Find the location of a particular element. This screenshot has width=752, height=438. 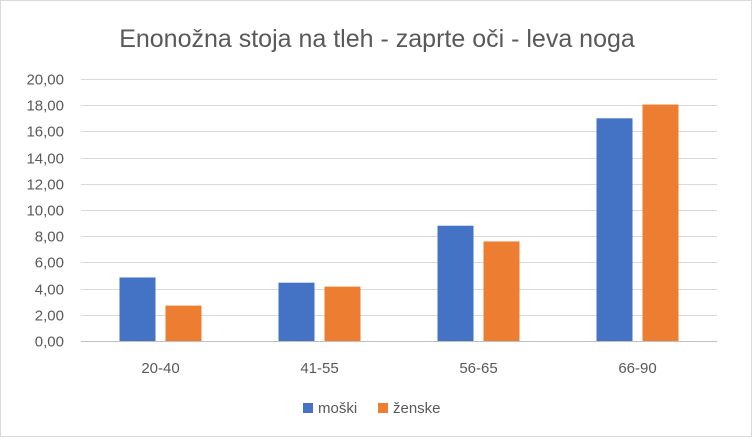

legend-swatch-moški is located at coordinates (308, 408).